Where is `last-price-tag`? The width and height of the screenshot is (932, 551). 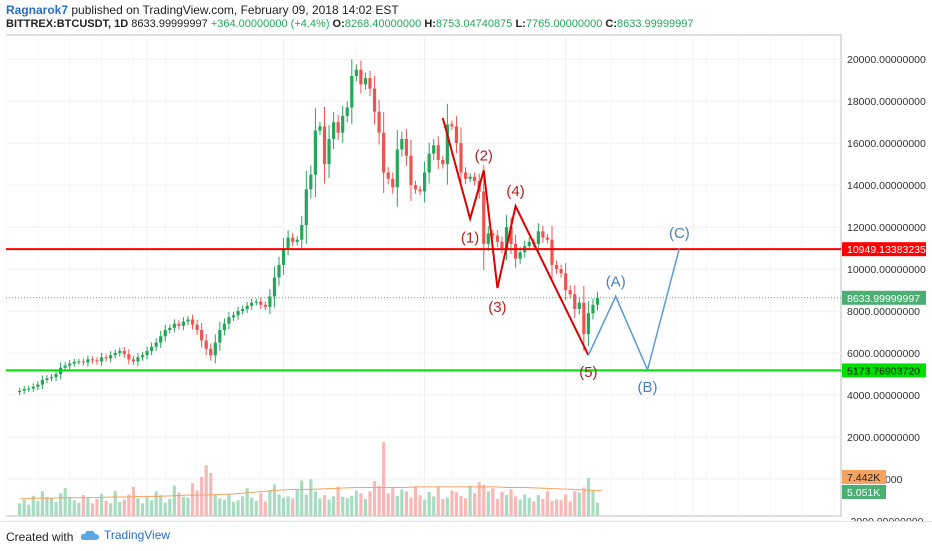
last-price-tag is located at coordinates (884, 297).